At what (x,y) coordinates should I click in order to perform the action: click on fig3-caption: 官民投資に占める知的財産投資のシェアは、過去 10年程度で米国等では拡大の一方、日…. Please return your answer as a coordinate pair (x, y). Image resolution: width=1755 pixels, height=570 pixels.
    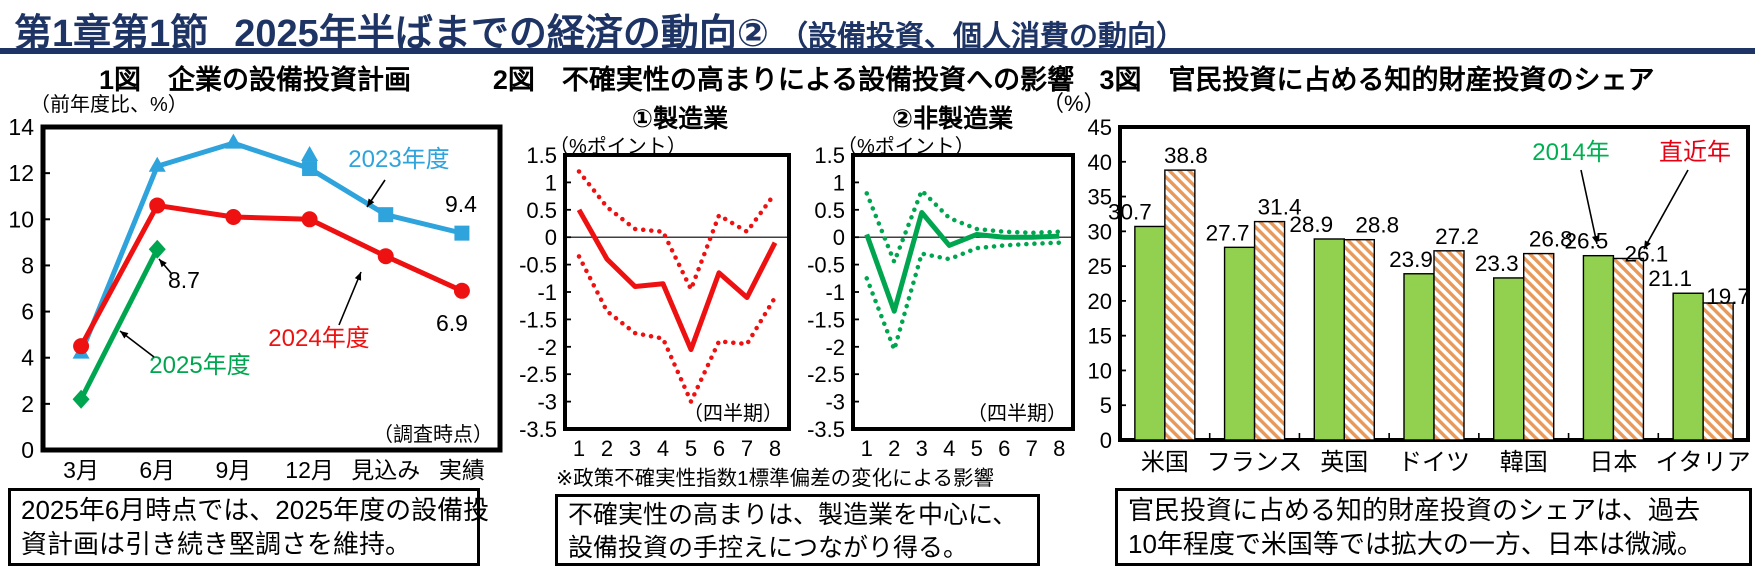
    Looking at the image, I should click on (1433, 527).